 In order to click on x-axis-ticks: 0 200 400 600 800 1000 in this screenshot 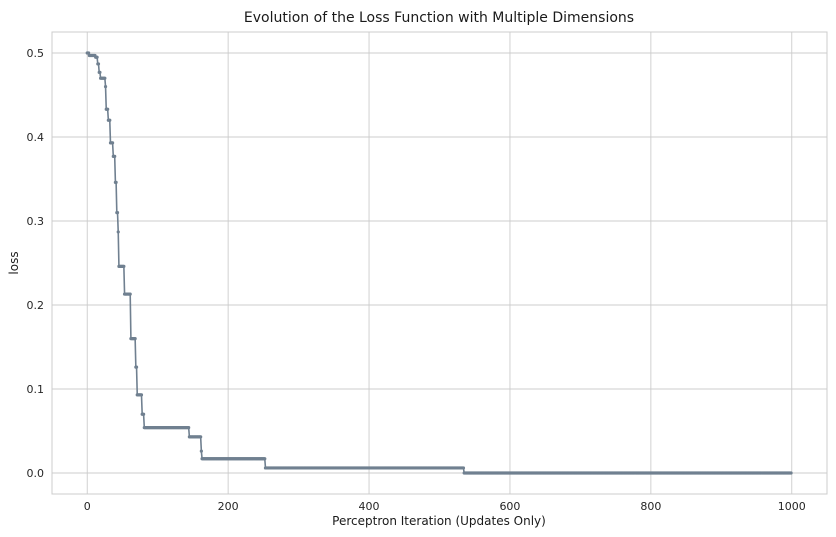, I will do `click(445, 506)`.